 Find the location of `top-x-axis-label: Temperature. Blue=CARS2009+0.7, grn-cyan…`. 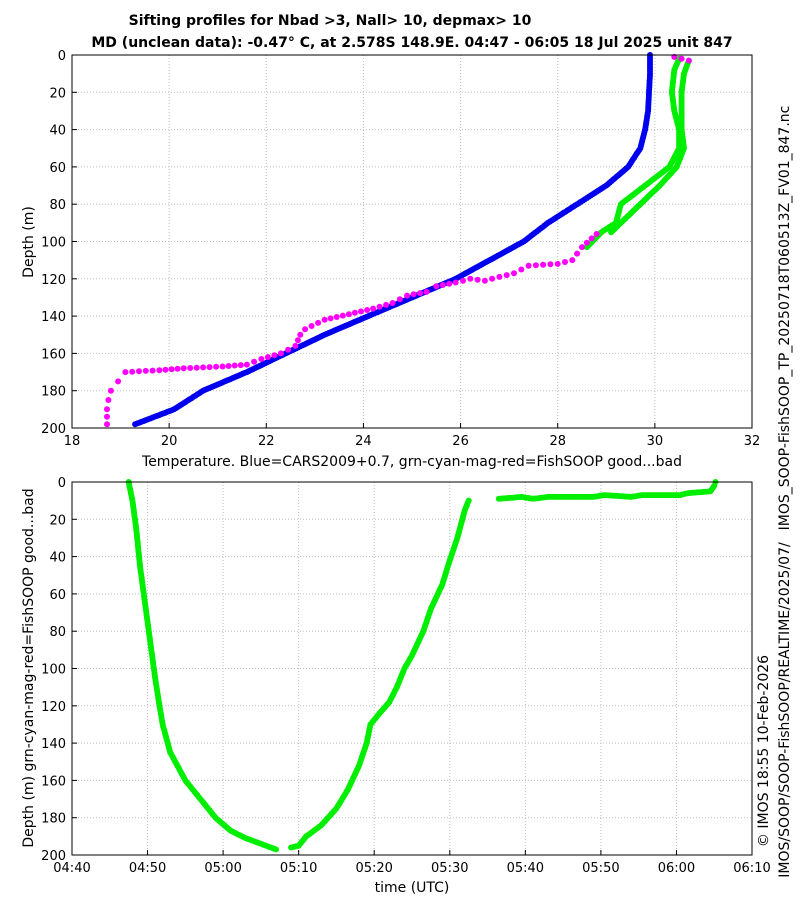

top-x-axis-label: Temperature. Blue=CARS2009+0.7, grn-cyan… is located at coordinates (411, 462).